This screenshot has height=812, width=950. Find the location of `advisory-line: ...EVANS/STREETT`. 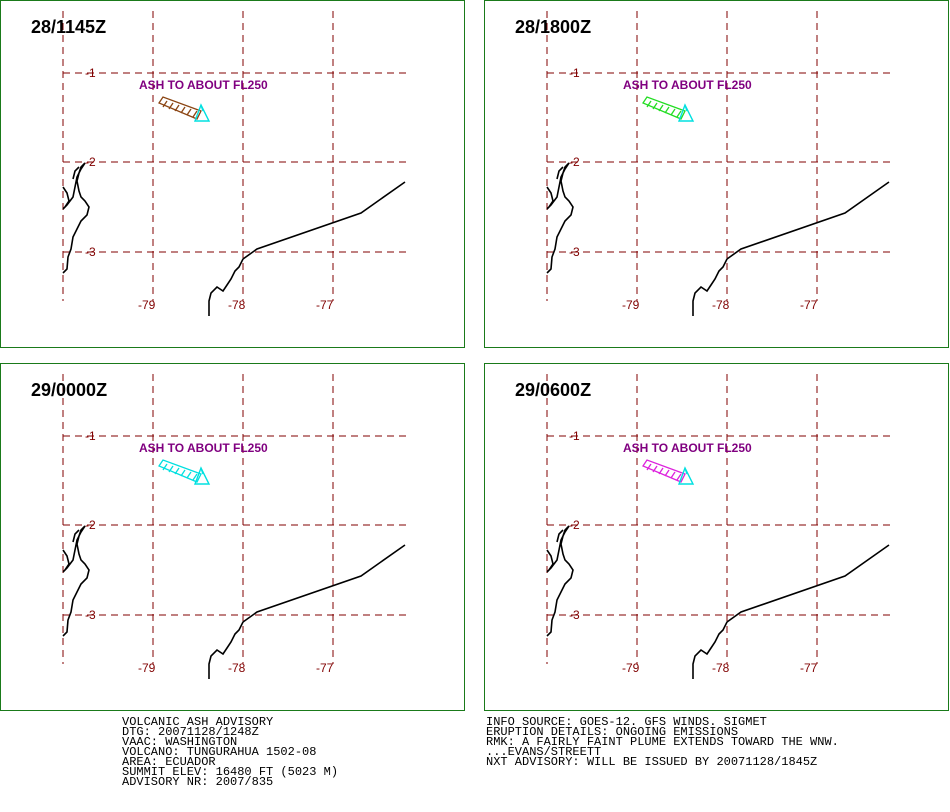

advisory-line: ...EVANS/STREETT is located at coordinates (544, 752).